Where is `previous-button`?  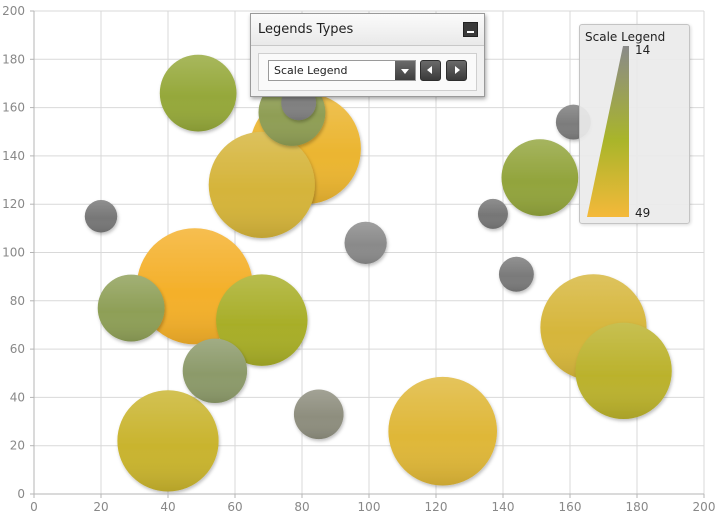 previous-button is located at coordinates (430, 70).